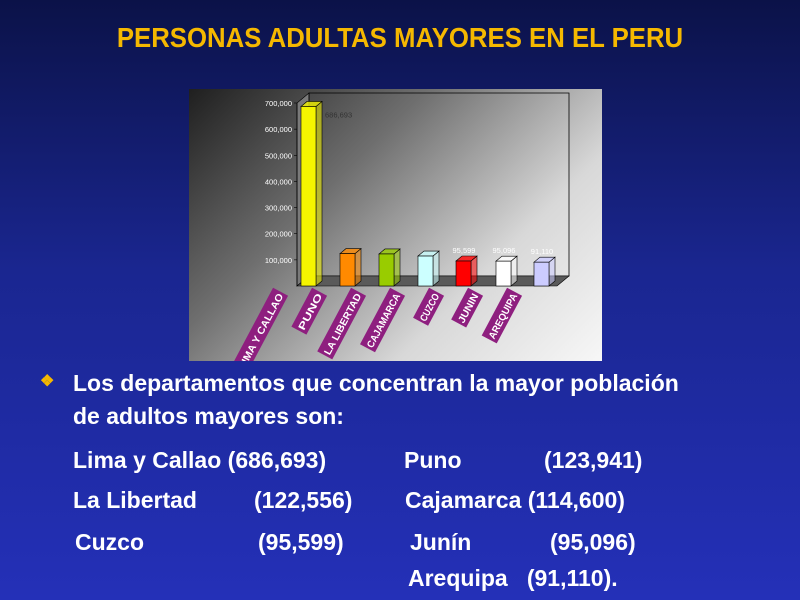 This screenshot has width=800, height=600. I want to click on x-tick-label-text: LIMA Y CALLAO, so click(261, 326).